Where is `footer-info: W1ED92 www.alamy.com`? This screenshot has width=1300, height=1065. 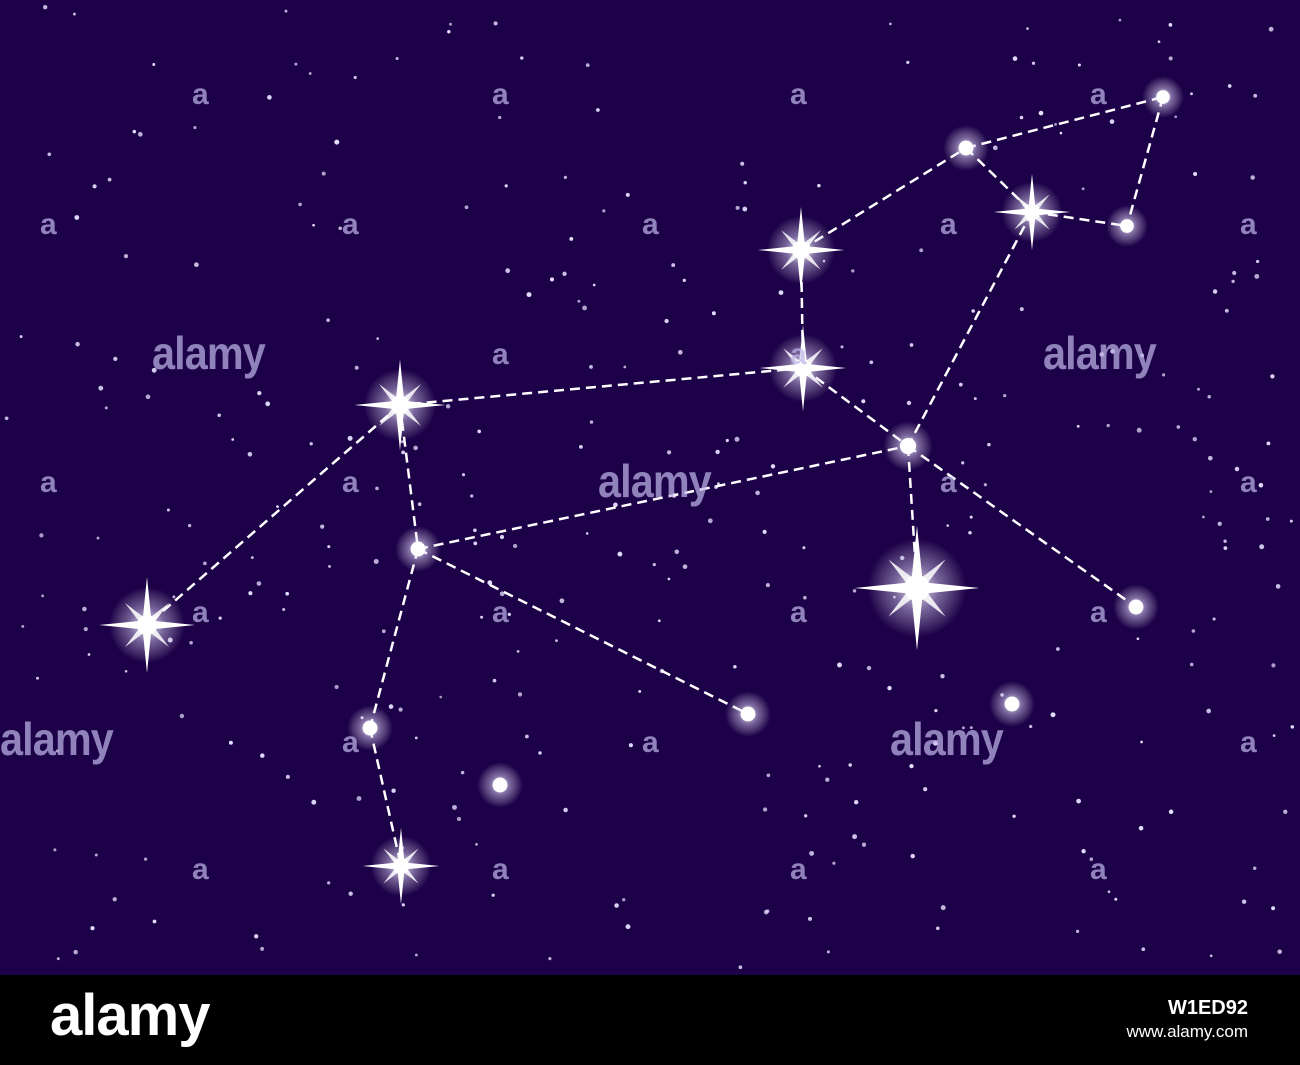
footer-info: W1ED92 www.alamy.com is located at coordinates (1187, 1019).